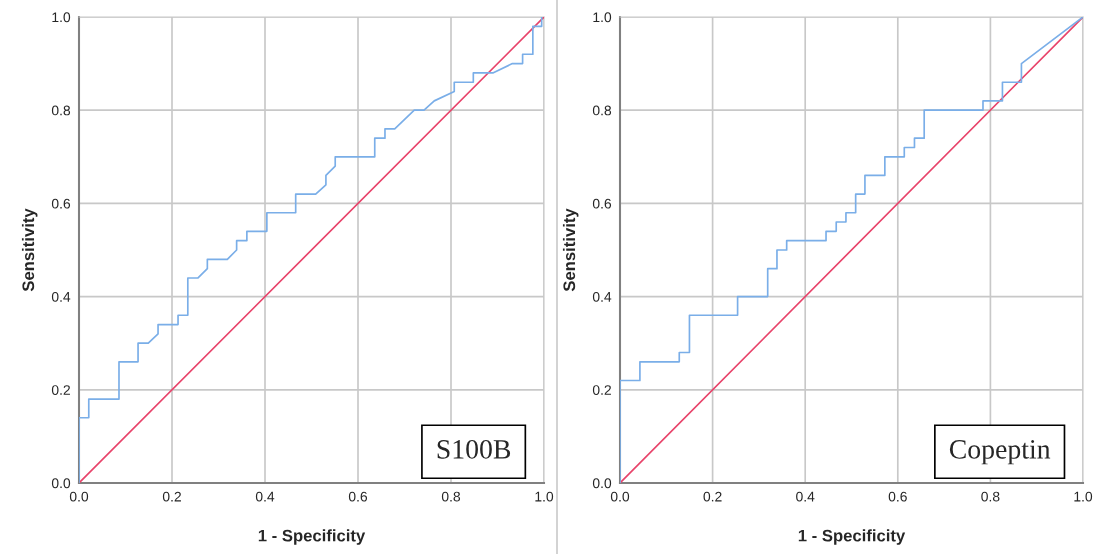  What do you see at coordinates (474, 449) in the screenshot?
I see `annotation: S100B` at bounding box center [474, 449].